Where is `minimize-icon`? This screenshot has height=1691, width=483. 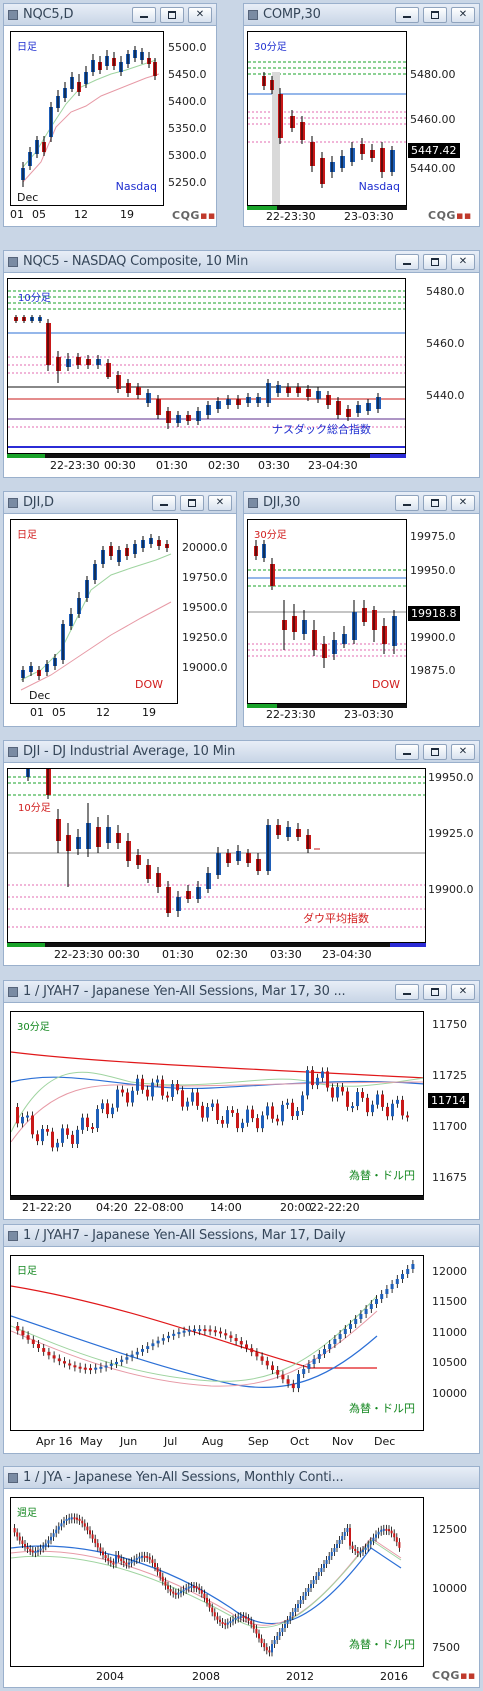 minimize-icon is located at coordinates (407, 262).